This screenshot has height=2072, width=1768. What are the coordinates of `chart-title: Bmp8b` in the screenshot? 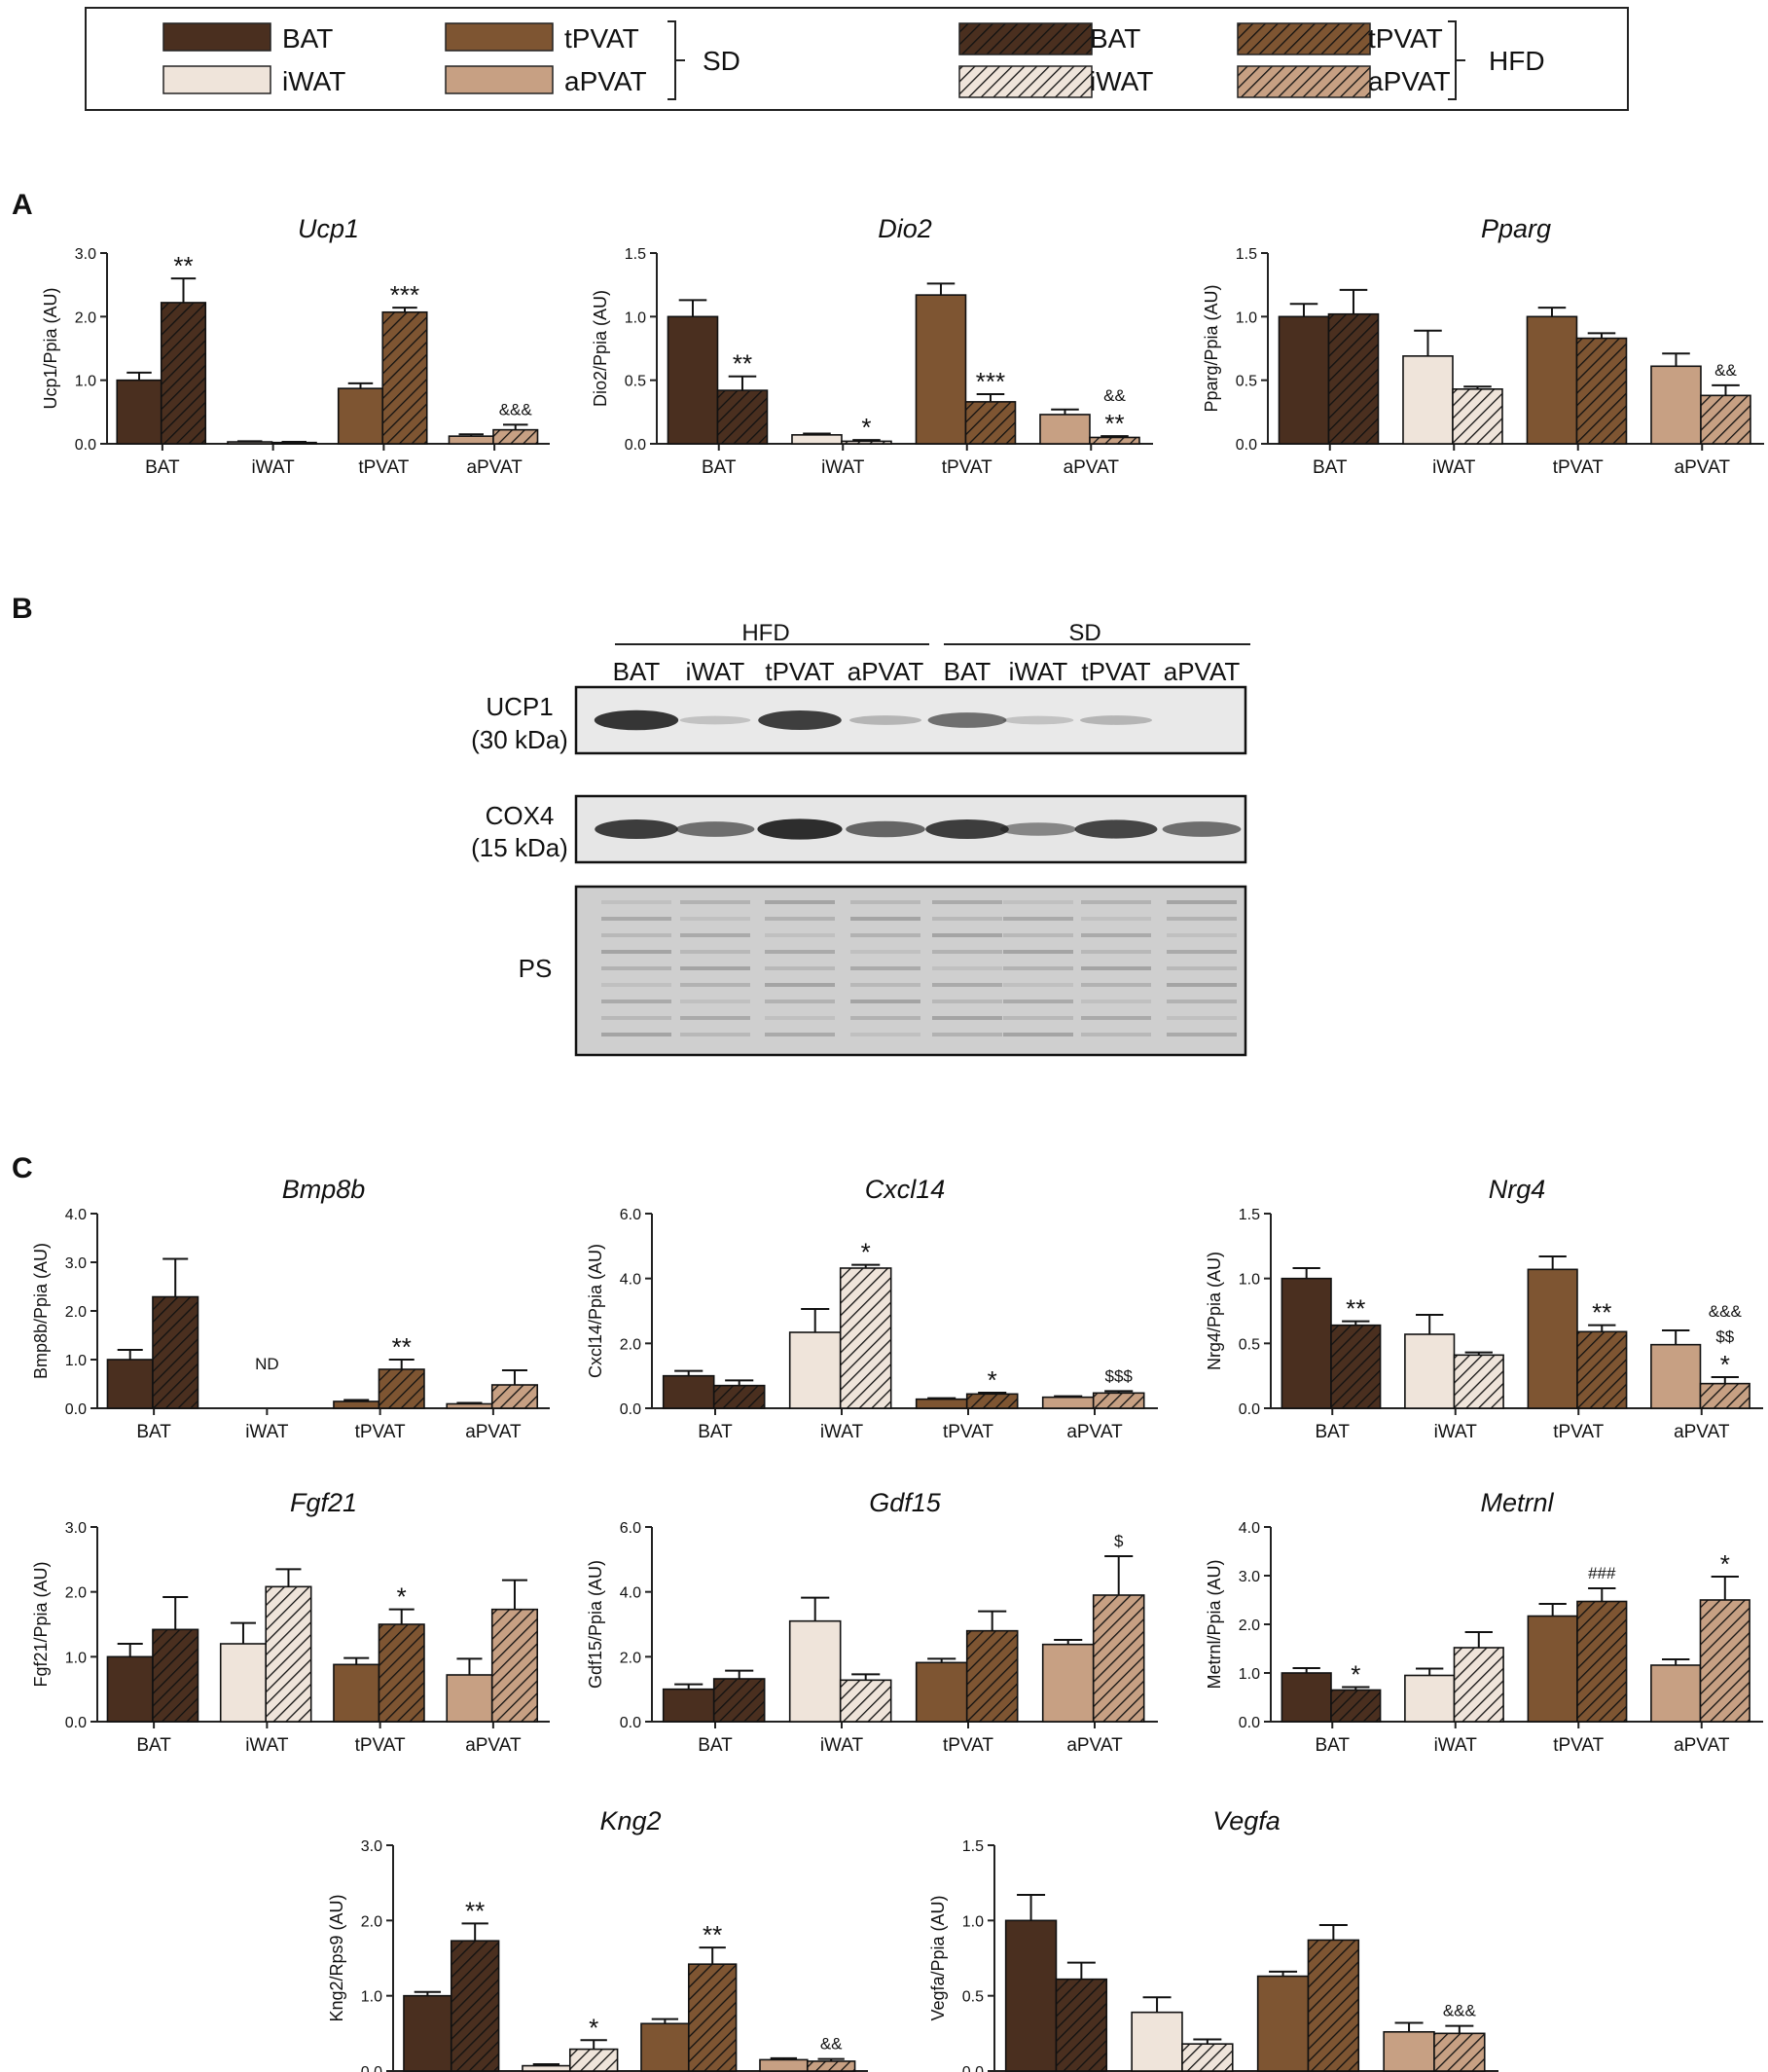 It's located at (324, 1189).